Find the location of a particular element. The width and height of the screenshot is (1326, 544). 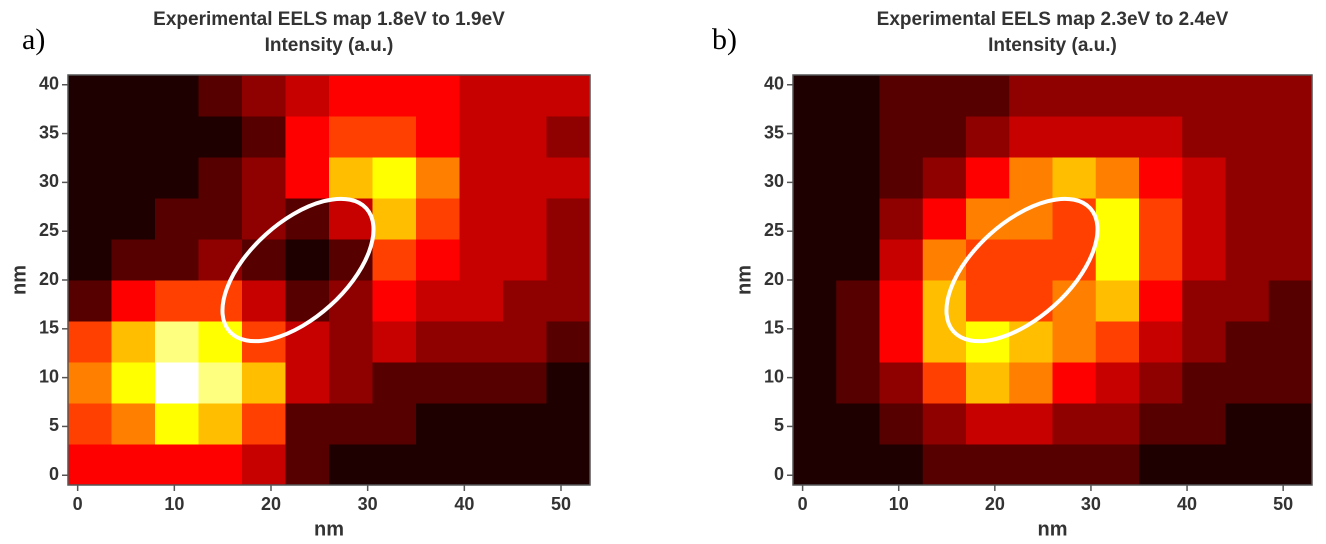

y-tick-label: 10 is located at coordinates (49, 376).